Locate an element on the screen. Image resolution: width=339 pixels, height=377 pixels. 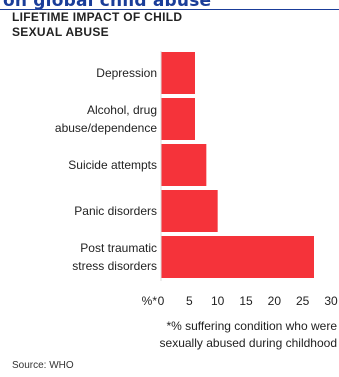
header-banner: on global child abuse is located at coordinates (169, 5).